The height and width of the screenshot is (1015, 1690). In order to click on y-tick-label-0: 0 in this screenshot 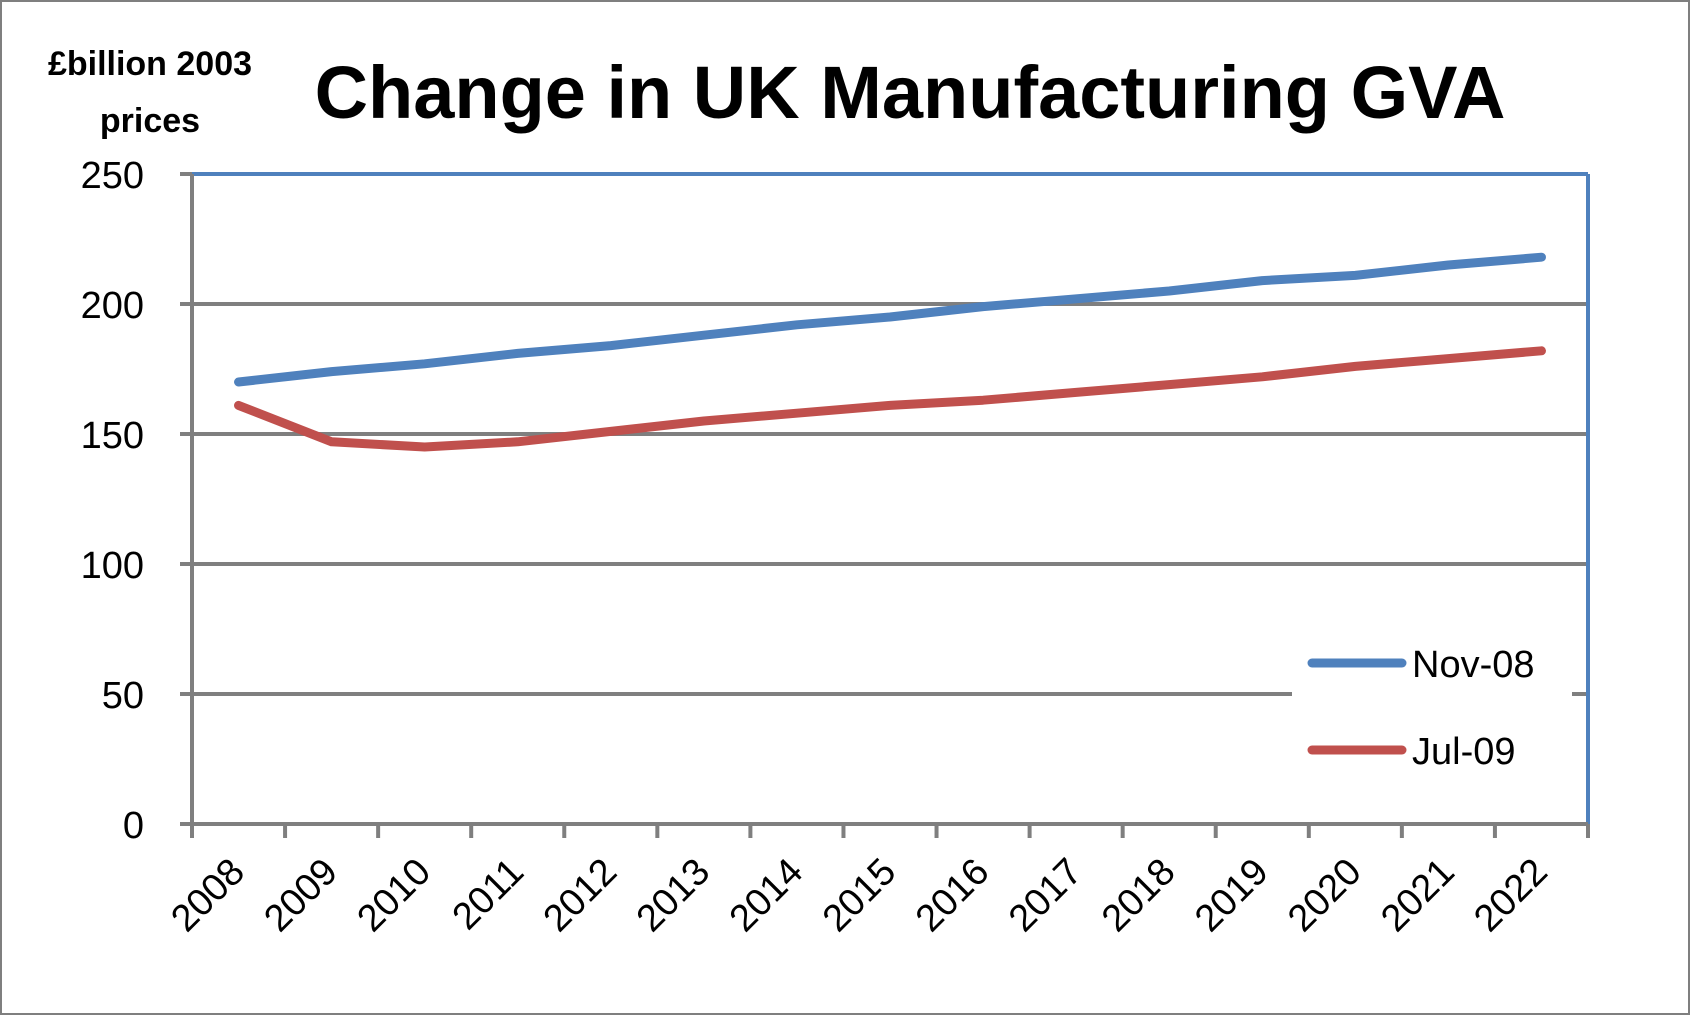, I will do `click(133, 826)`.